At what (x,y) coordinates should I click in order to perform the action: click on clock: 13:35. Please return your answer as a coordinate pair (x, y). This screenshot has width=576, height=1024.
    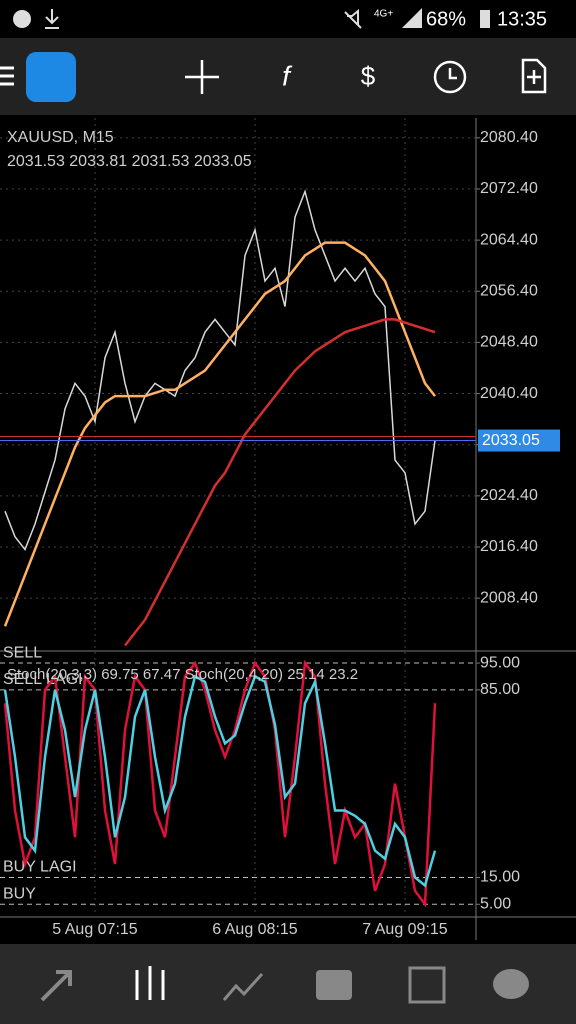
    Looking at the image, I should click on (522, 19).